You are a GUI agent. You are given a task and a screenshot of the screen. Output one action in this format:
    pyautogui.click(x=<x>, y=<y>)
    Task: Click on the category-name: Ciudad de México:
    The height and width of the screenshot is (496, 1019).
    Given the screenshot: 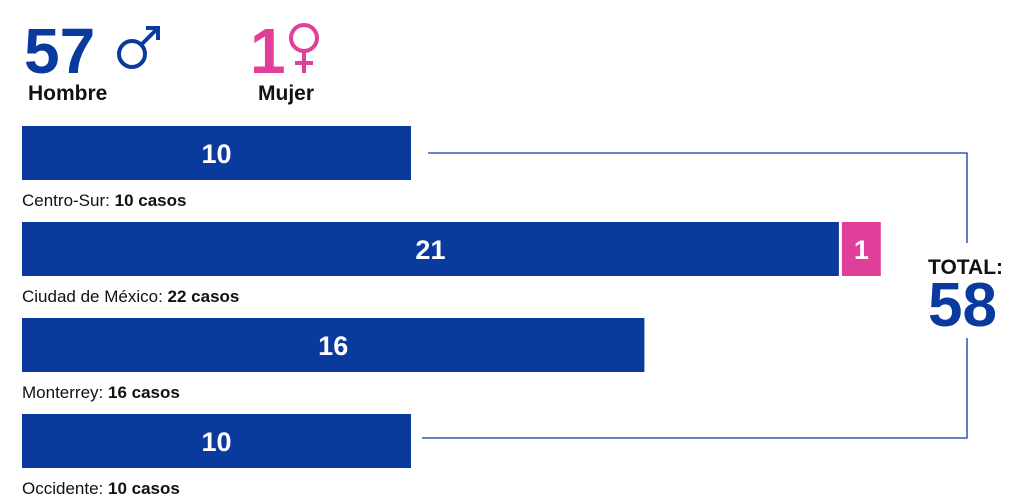 What is the action you would take?
    pyautogui.click(x=92, y=296)
    